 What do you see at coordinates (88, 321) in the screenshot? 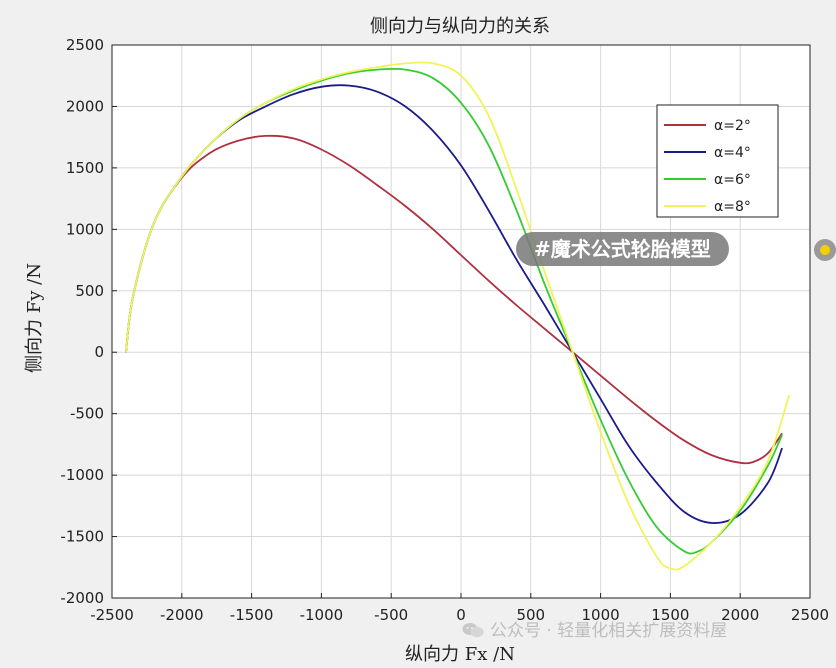
I see `y-ticks: 2500 2000 1500 1000 500 0 -500 -1000 -1500 -2000` at bounding box center [88, 321].